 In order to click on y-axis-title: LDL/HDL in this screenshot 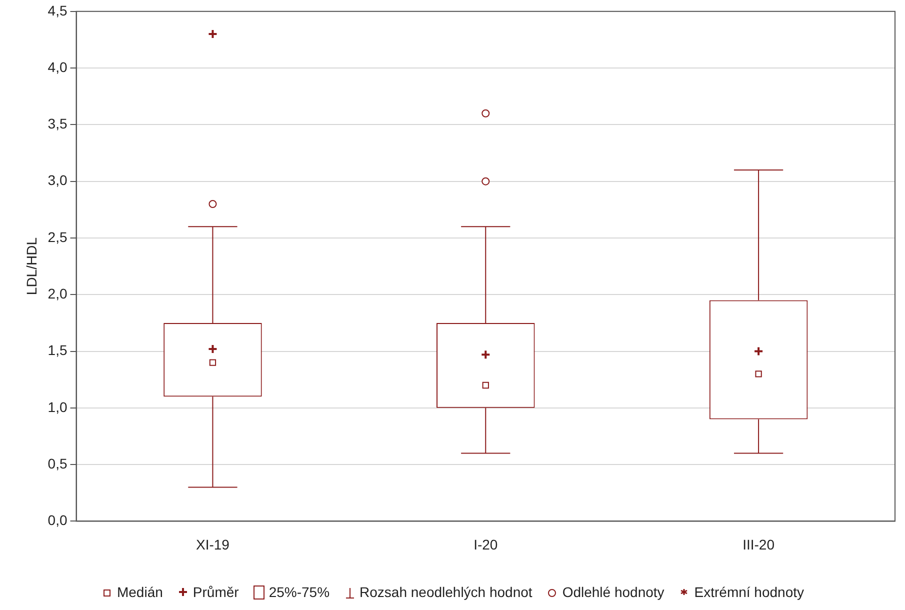, I will do `click(31, 266)`.